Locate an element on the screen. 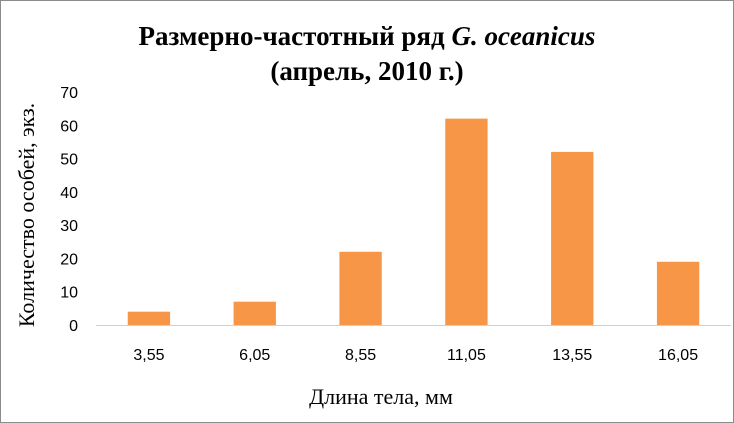 This screenshot has height=423, width=734. y-tick-label: 30 is located at coordinates (69, 226).